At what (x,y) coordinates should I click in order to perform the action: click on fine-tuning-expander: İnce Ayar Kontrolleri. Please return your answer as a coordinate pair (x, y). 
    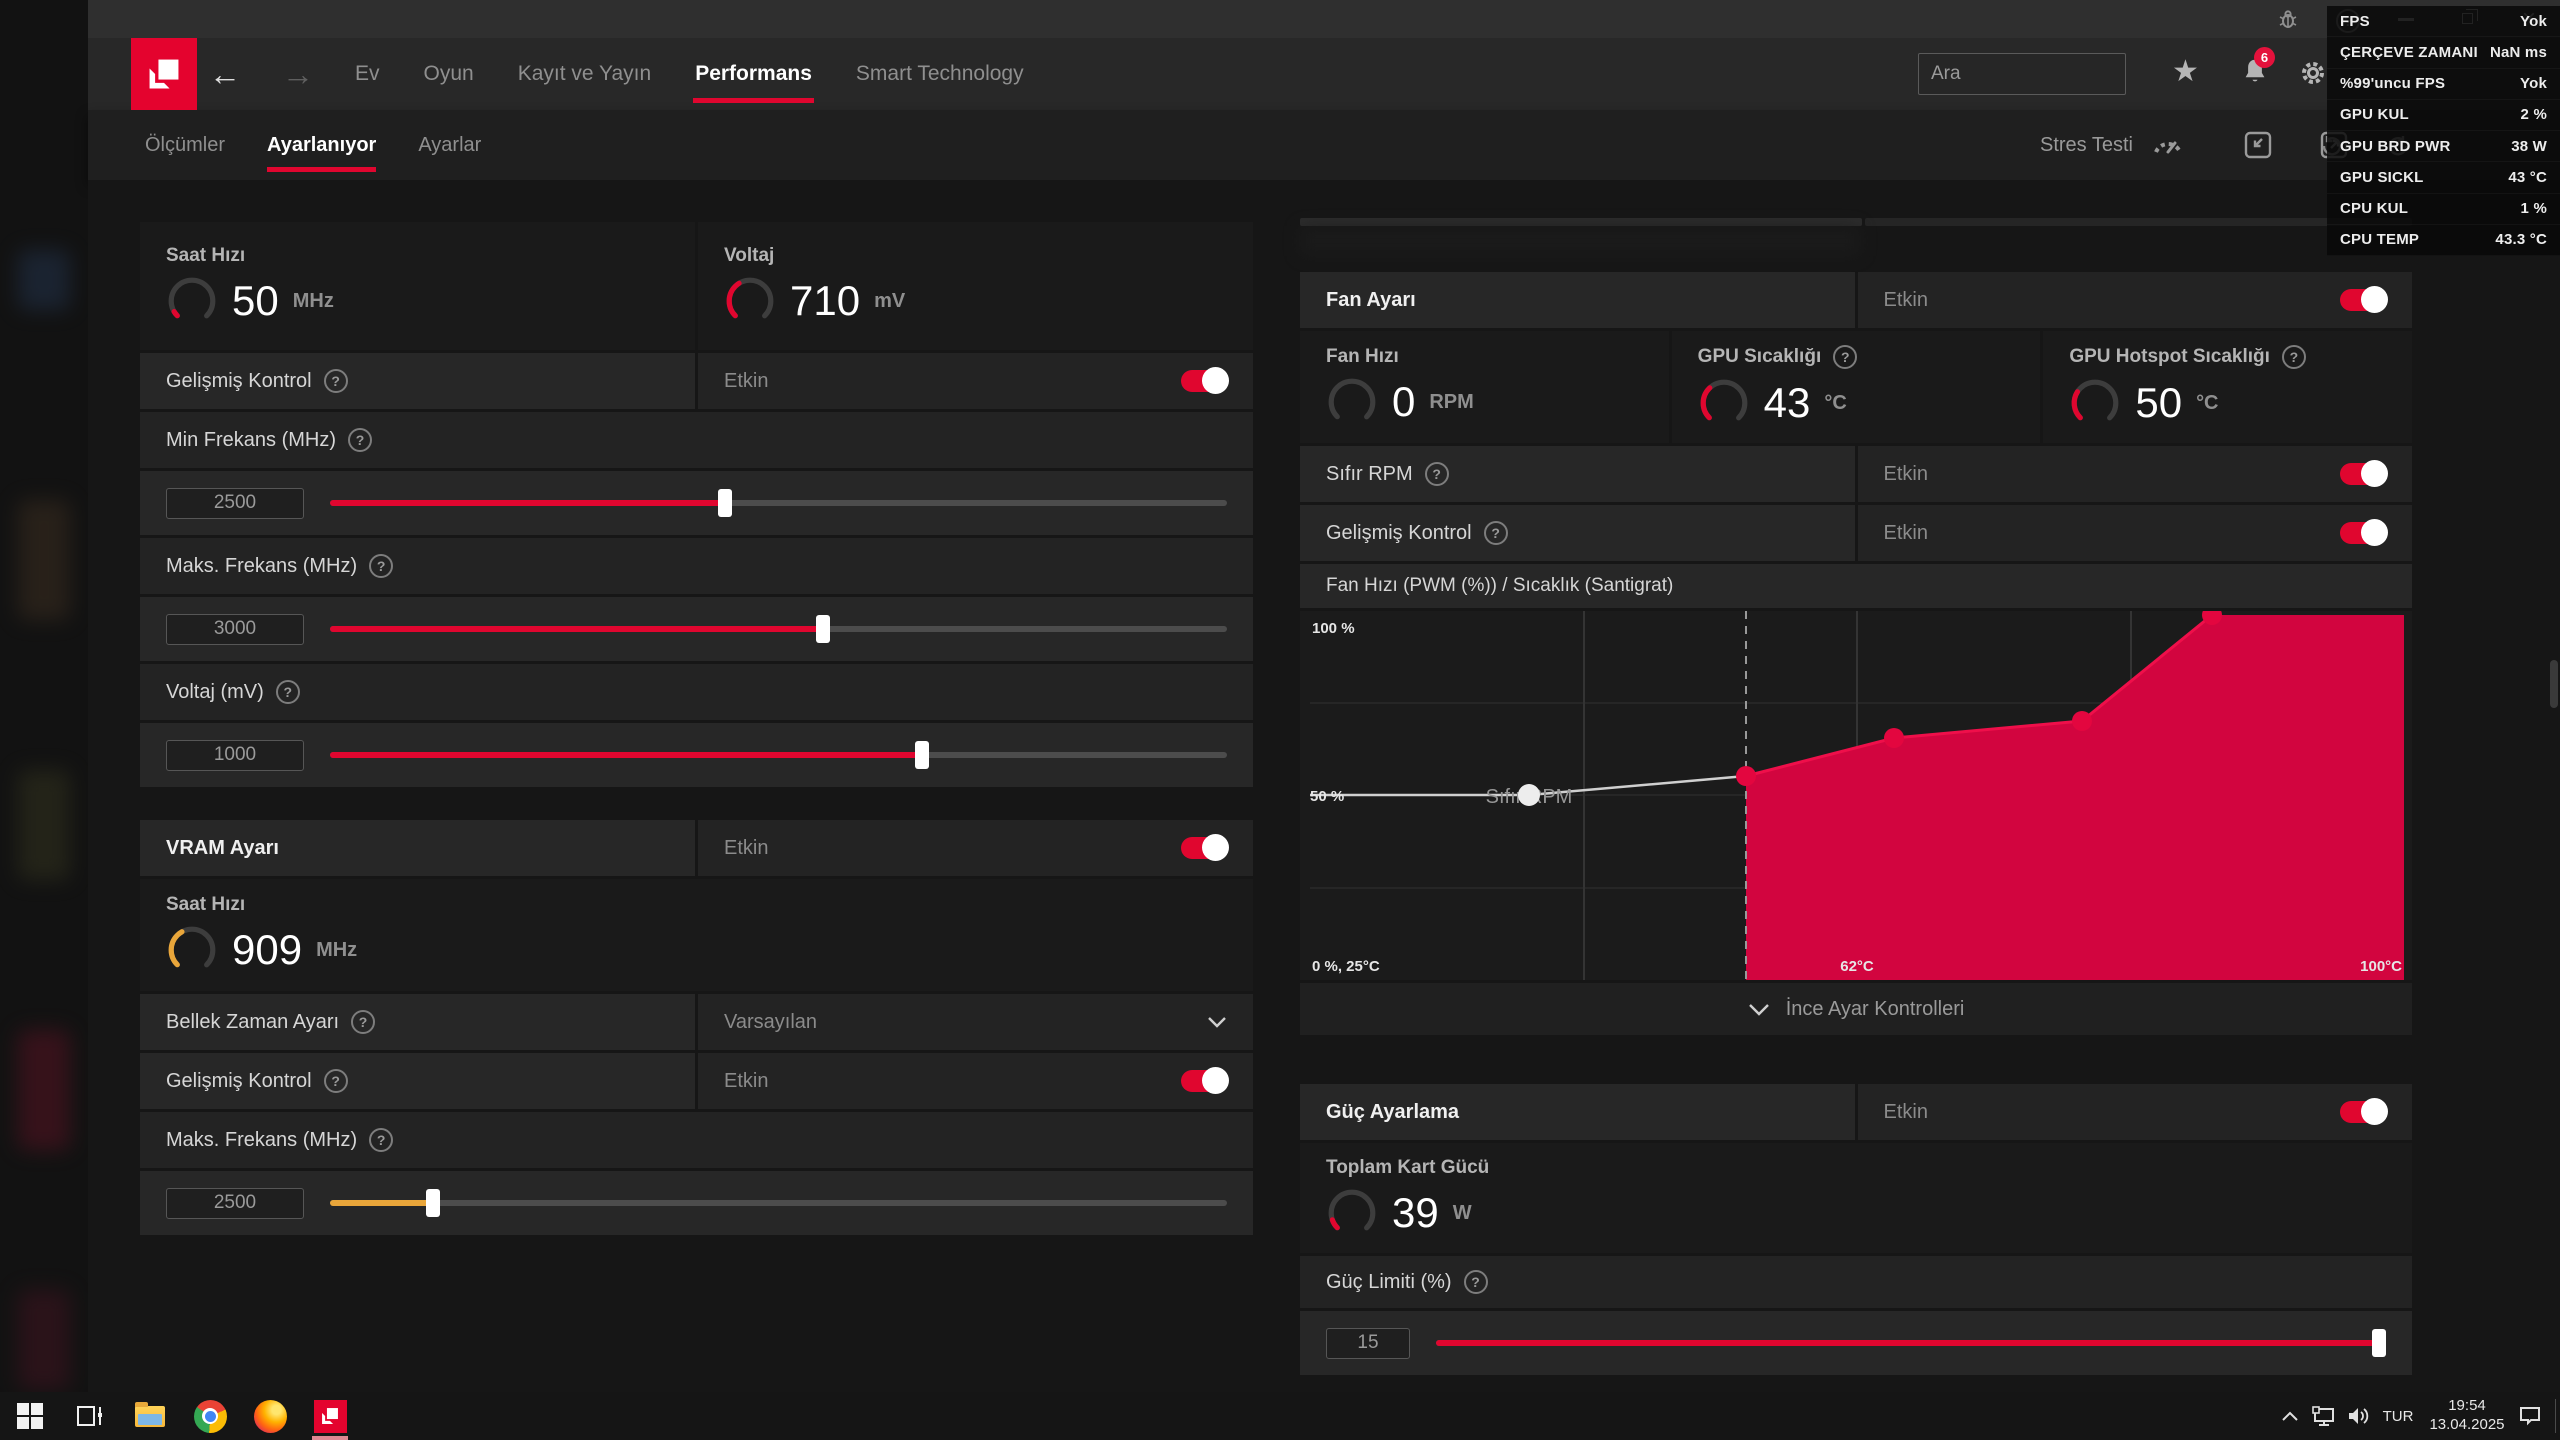
    Looking at the image, I should click on (1856, 1009).